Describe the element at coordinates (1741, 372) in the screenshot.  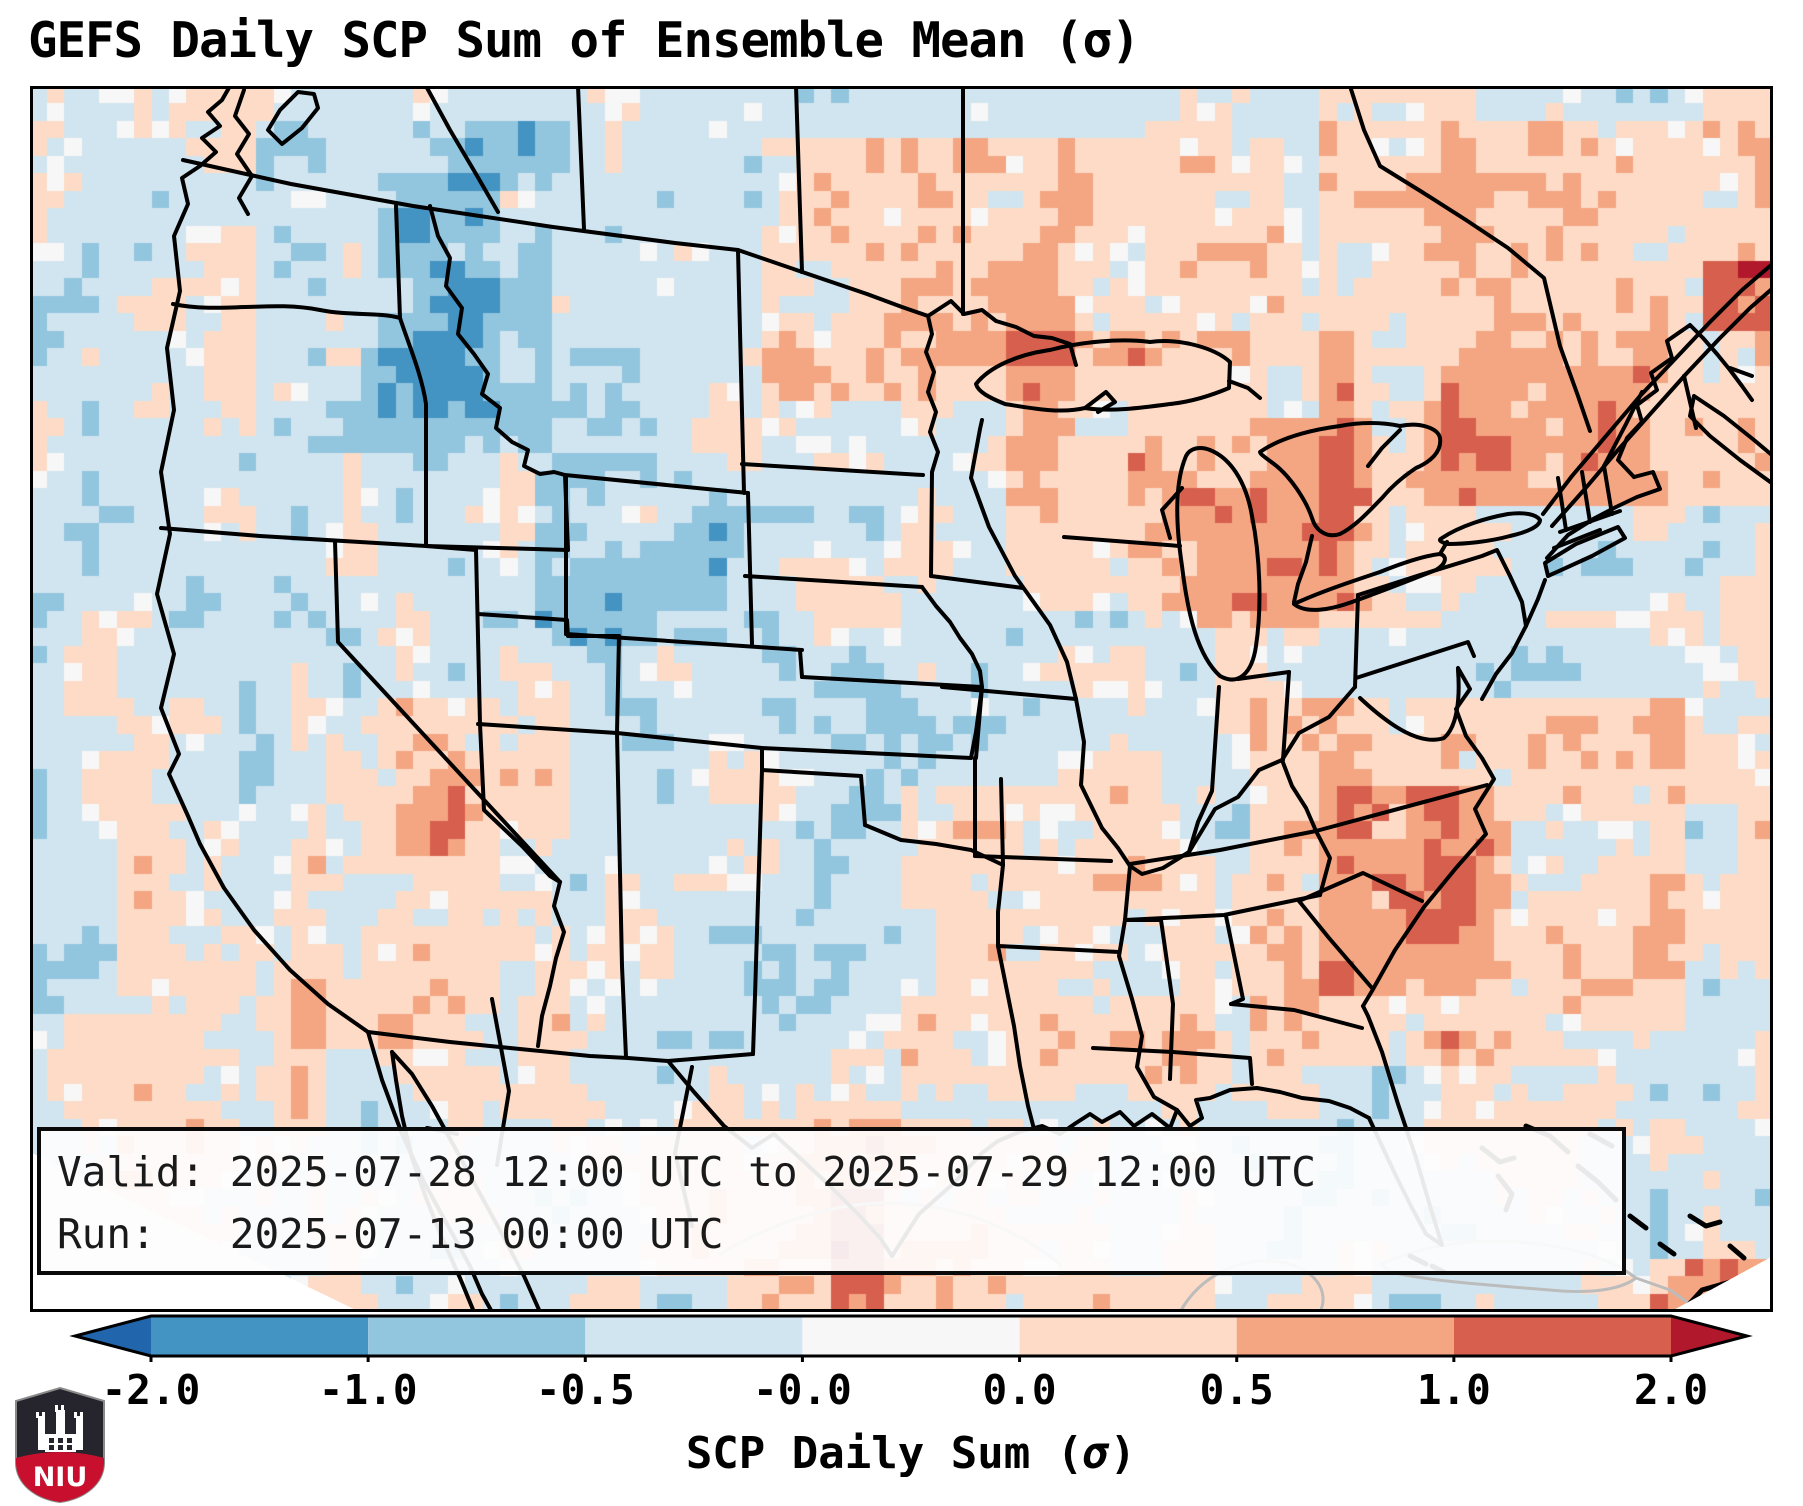
I see `coastline-pei` at that location.